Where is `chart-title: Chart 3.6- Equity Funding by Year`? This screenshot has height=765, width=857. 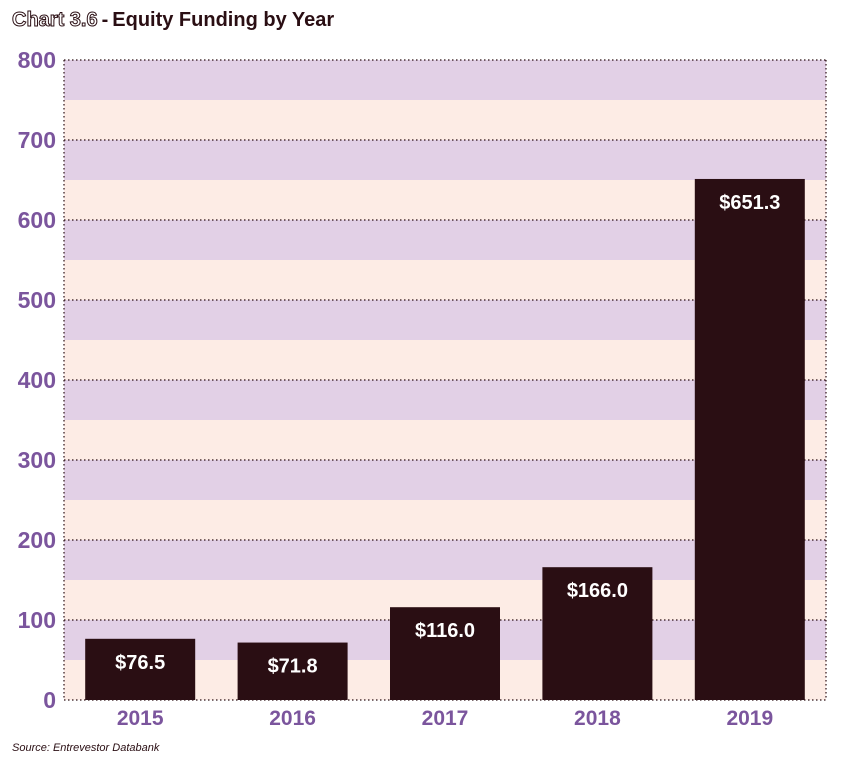
chart-title: Chart 3.6- Equity Funding by Year is located at coordinates (173, 20).